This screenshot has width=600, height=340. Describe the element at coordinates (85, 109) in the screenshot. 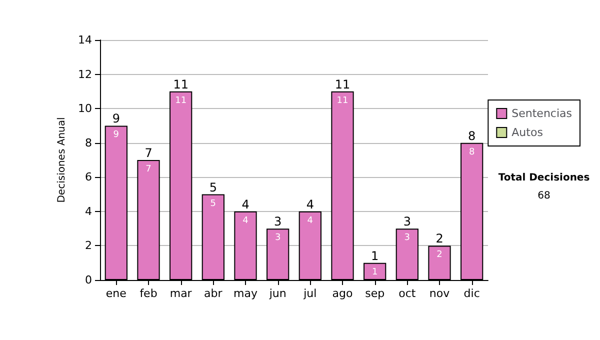

I see `y-tick-label: 10` at that location.